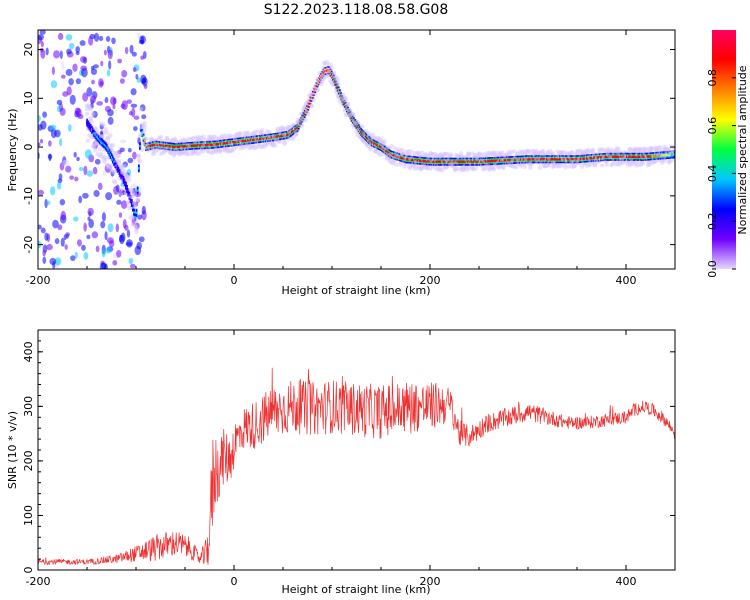 The height and width of the screenshot is (600, 750). What do you see at coordinates (28, 196) in the screenshot?
I see `spectrogram-y-tick-label: -10` at bounding box center [28, 196].